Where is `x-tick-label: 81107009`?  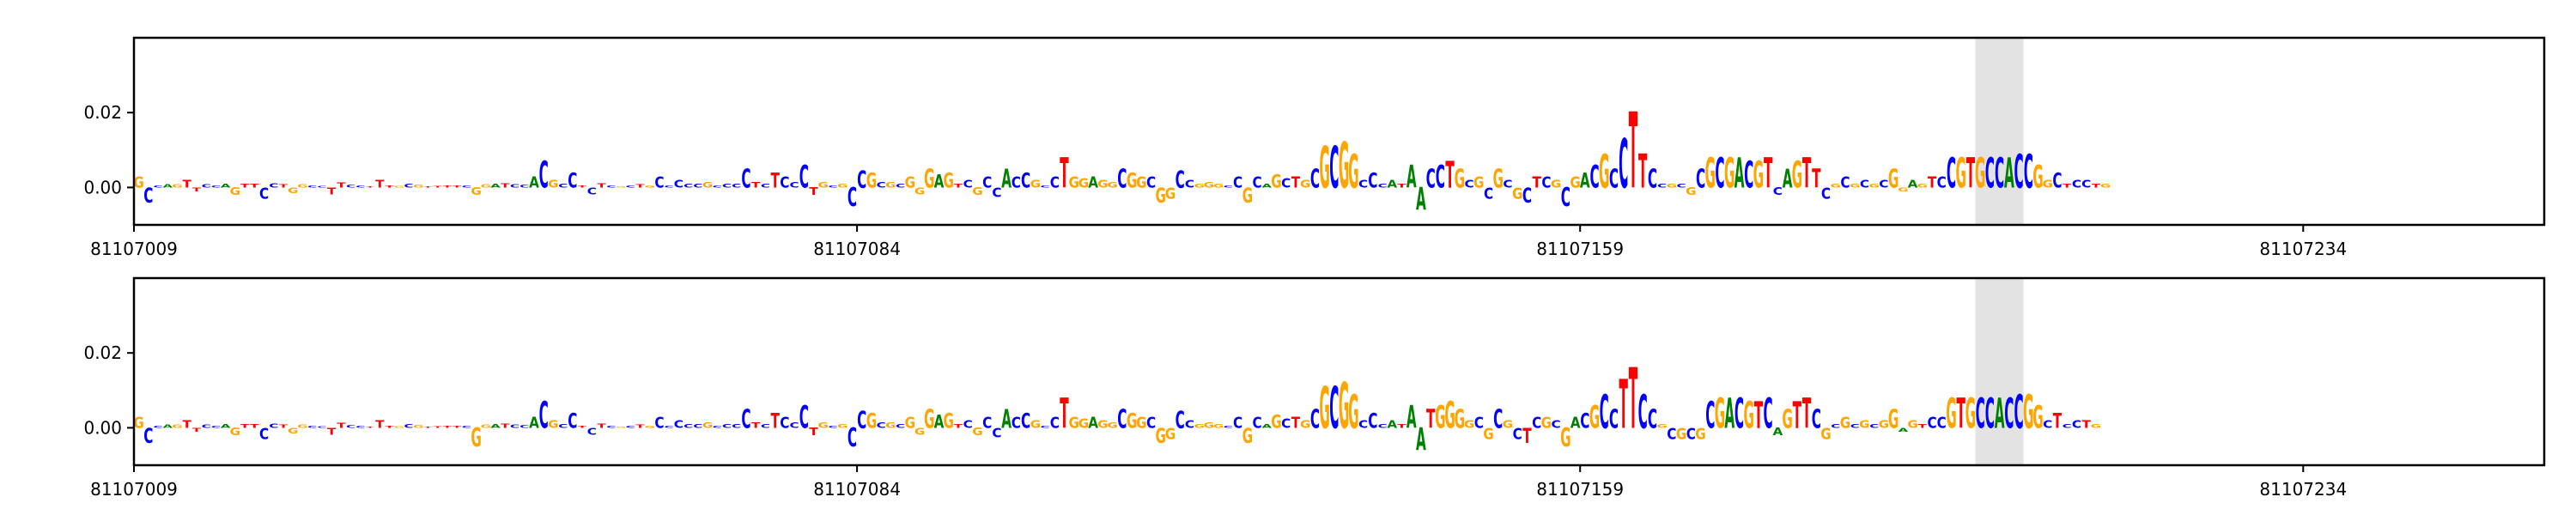 x-tick-label: 81107009 is located at coordinates (134, 489).